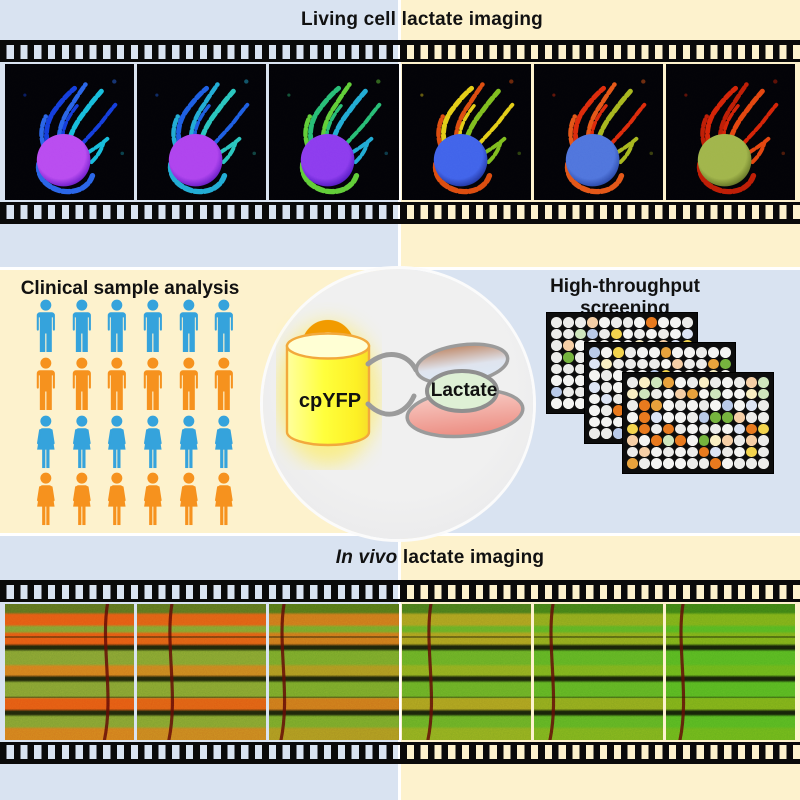 The width and height of the screenshot is (800, 800). I want to click on lactate-binding-protein-icon, so click(465, 390).